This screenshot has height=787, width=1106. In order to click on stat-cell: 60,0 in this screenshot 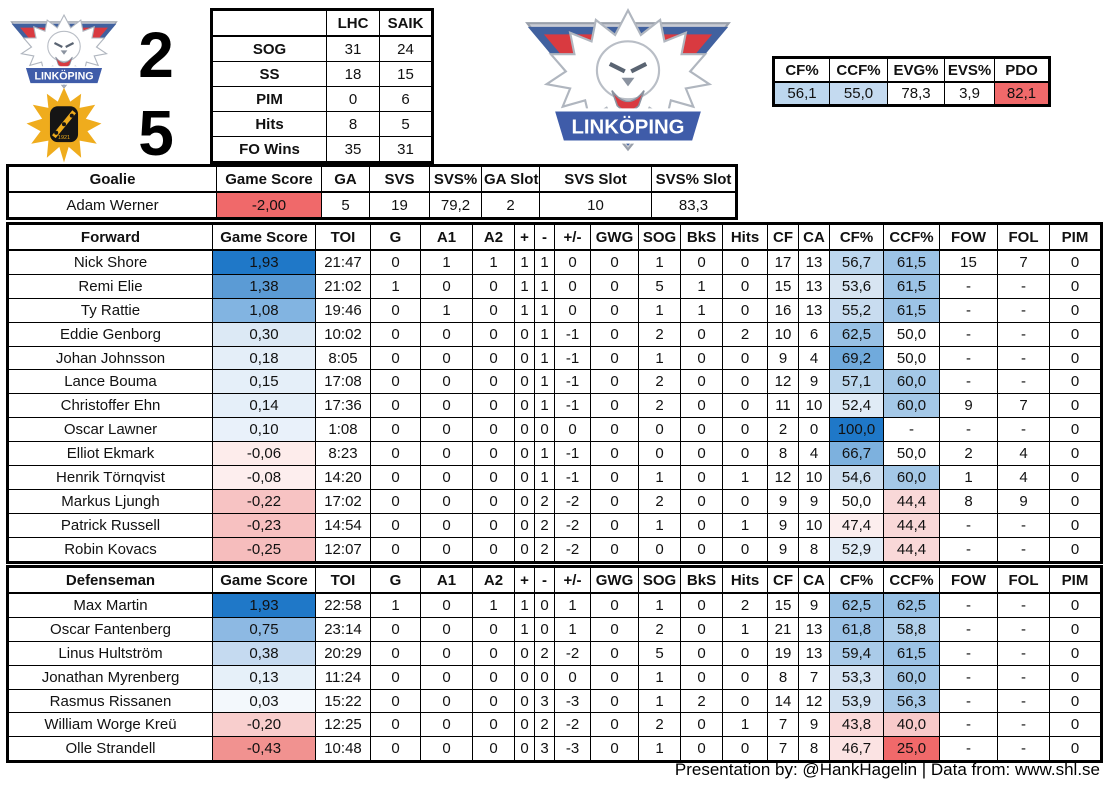, I will do `click(911, 382)`.